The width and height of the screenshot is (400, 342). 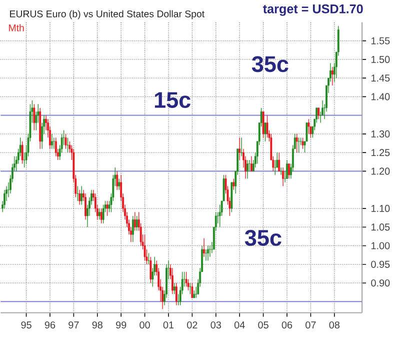 What do you see at coordinates (380, 246) in the screenshot?
I see `y-tick-label: 1.00` at bounding box center [380, 246].